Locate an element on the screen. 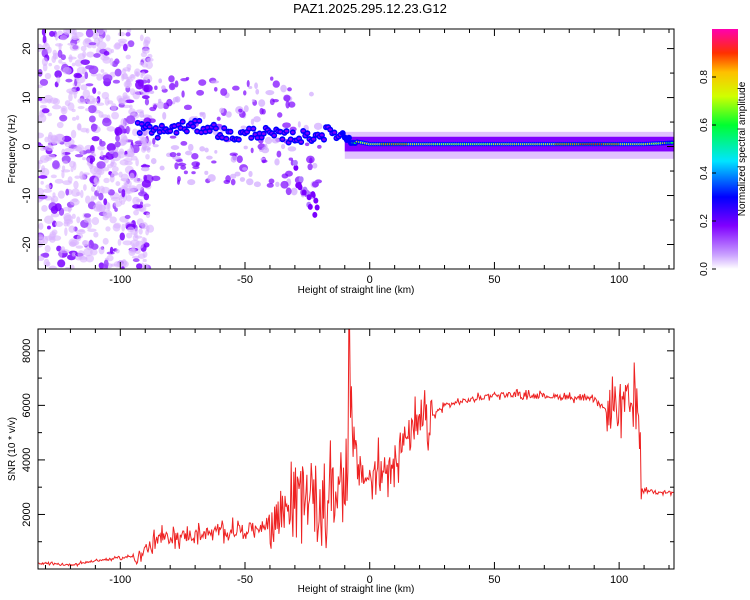 The width and height of the screenshot is (750, 600). x-tick-label: 0 is located at coordinates (370, 280).